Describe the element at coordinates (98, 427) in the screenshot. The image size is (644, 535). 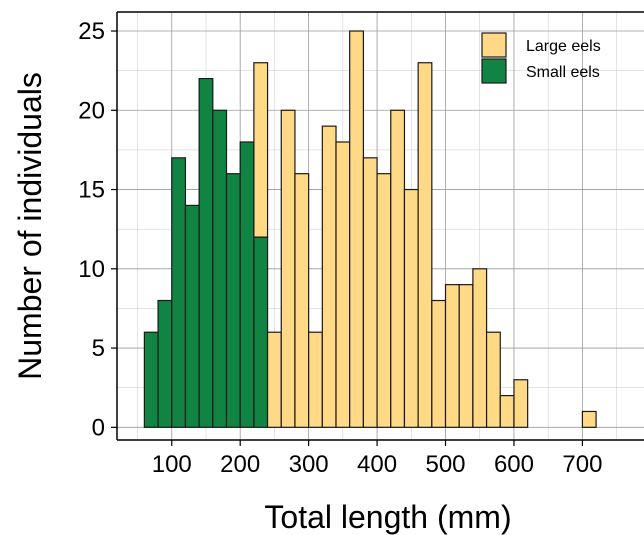
I see `y-tick-label: 0` at that location.